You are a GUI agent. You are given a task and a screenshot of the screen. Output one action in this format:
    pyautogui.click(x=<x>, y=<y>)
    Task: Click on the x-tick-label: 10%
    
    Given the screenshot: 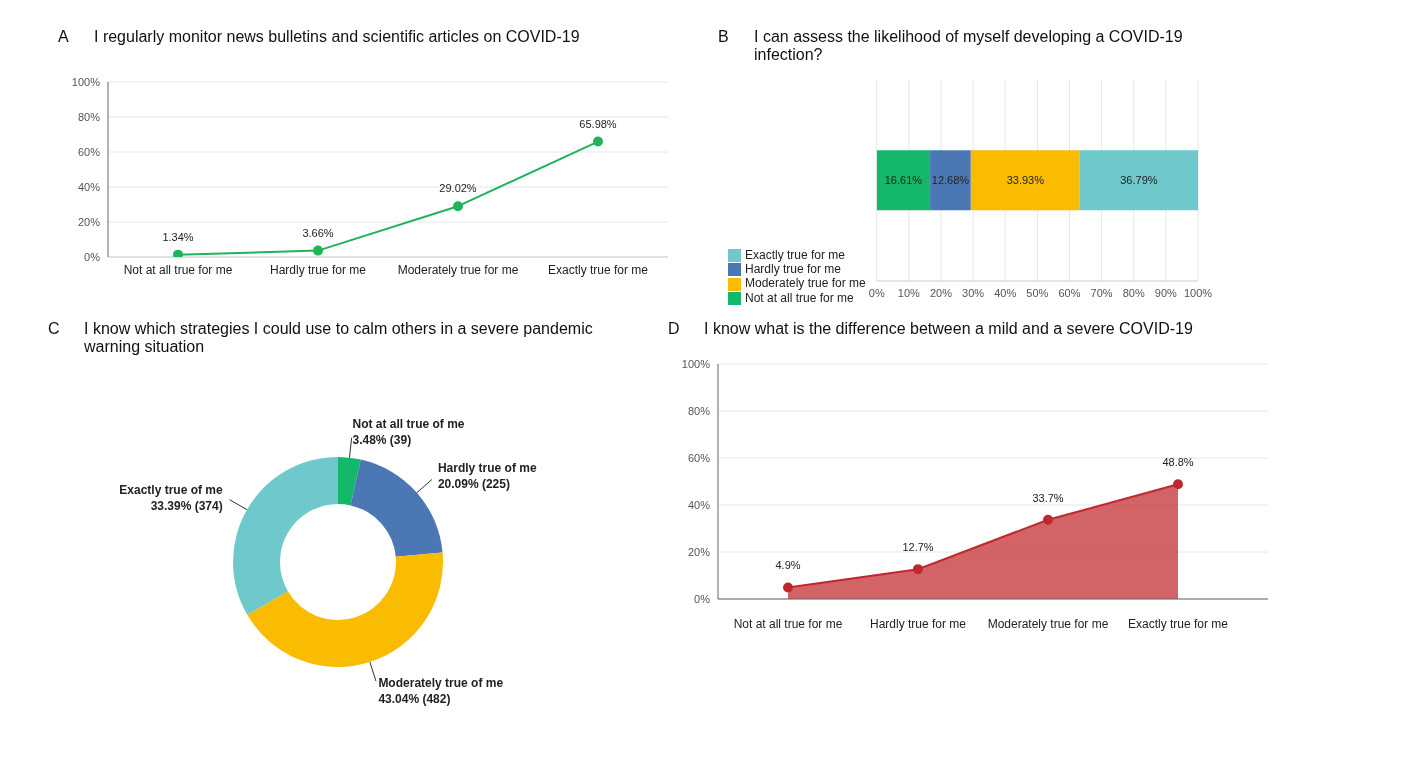 What is the action you would take?
    pyautogui.click(x=909, y=292)
    